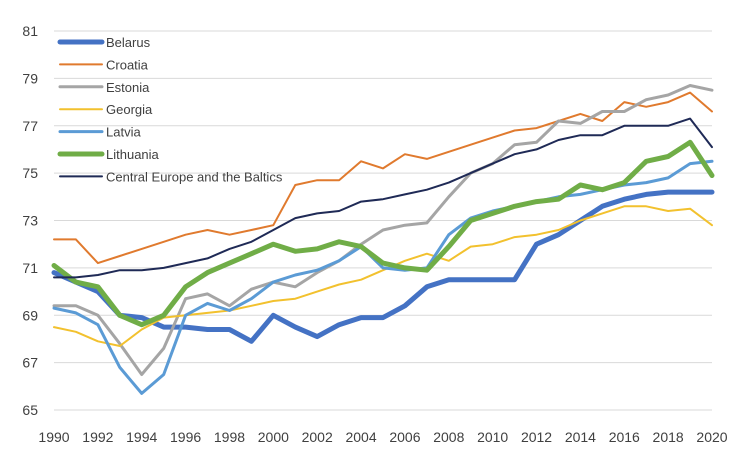 This screenshot has width=750, height=451. I want to click on x-tick-label: 2004, so click(360, 437).